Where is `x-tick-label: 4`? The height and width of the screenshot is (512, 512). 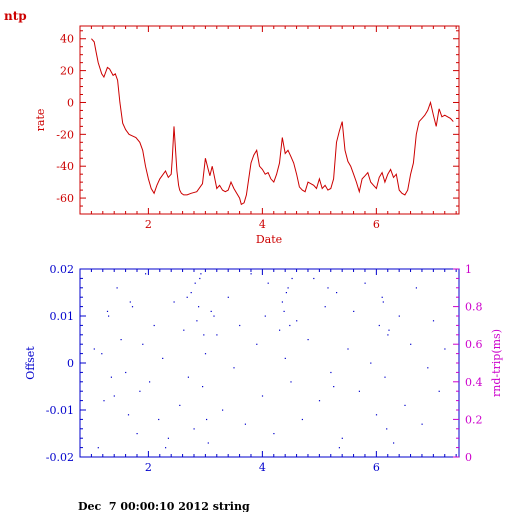 x-tick-label: 4 is located at coordinates (262, 467).